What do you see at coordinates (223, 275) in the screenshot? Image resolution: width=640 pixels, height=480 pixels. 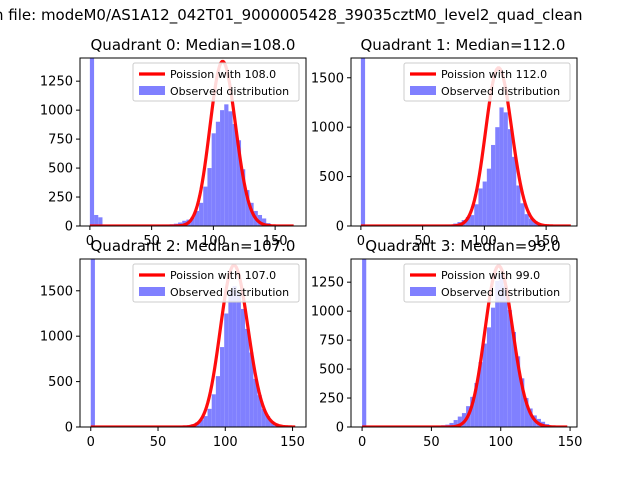 I see `legend-fit-label: Poission with 107.0` at bounding box center [223, 275].